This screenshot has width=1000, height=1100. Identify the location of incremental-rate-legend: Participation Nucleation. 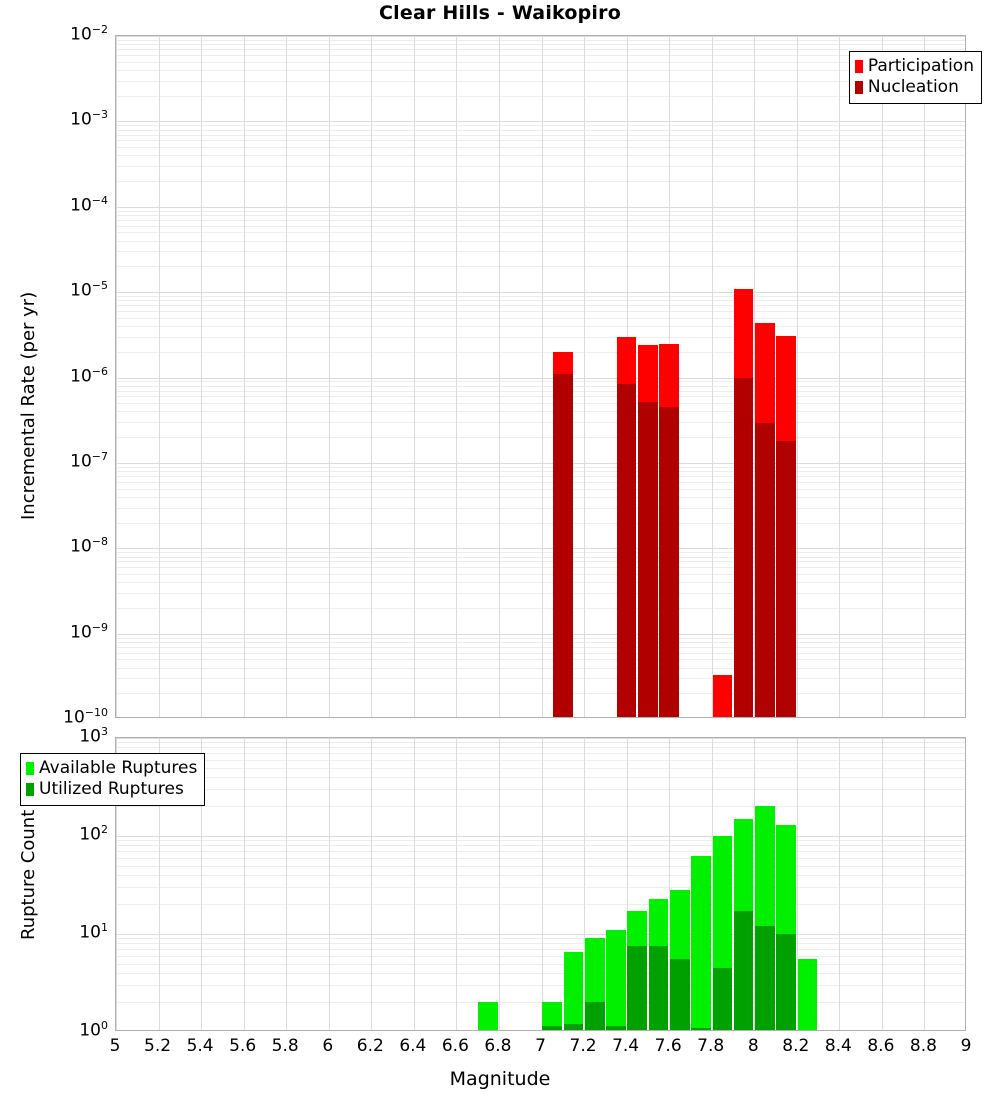
(915, 77).